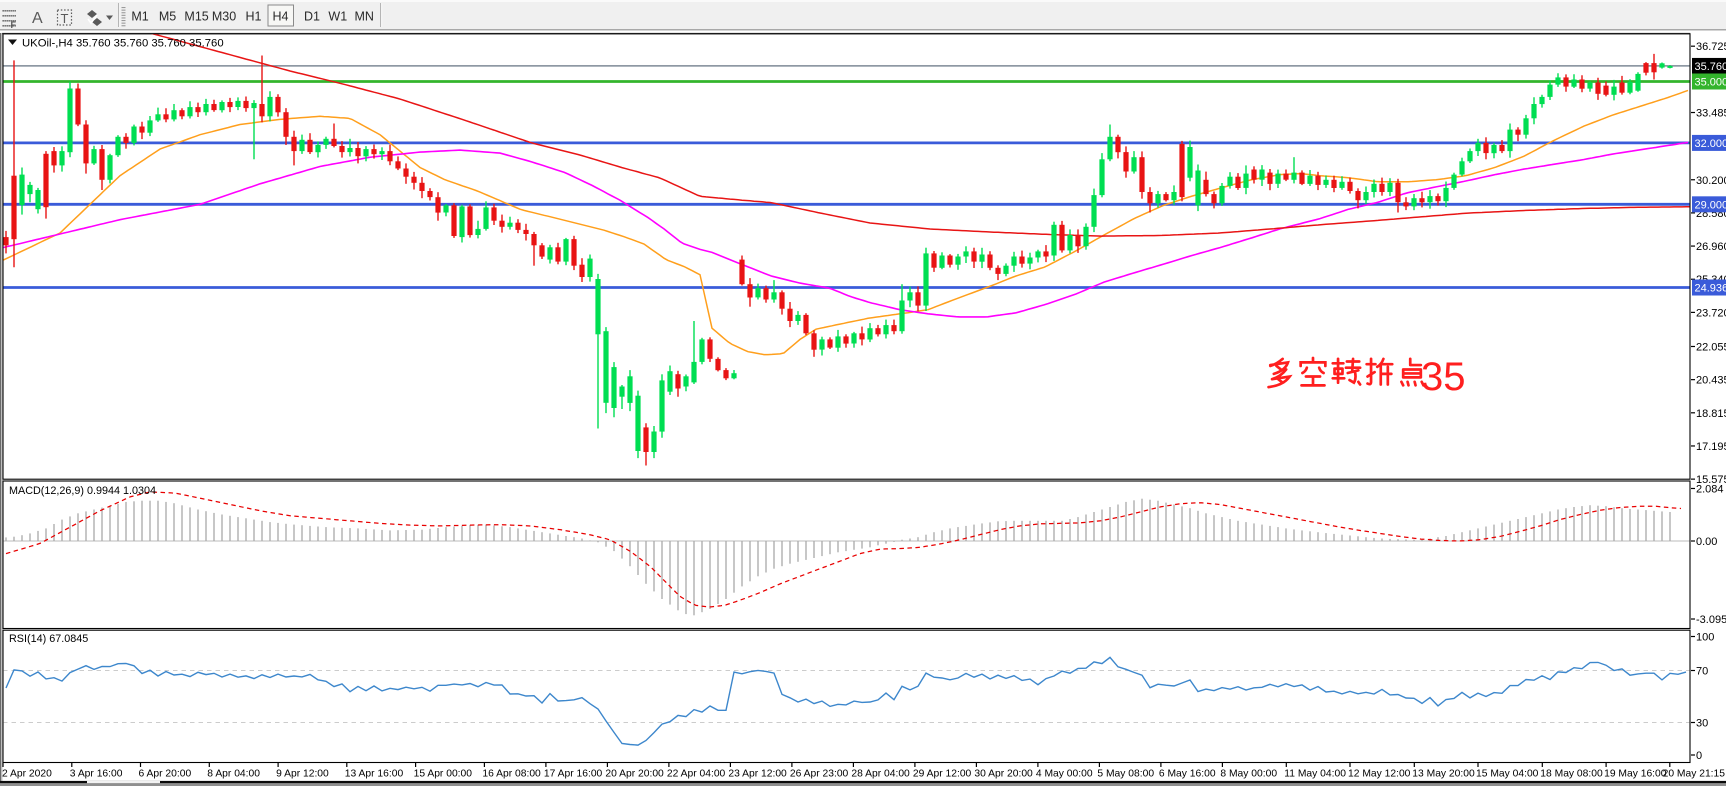 The width and height of the screenshot is (1726, 791). What do you see at coordinates (1702, 724) in the screenshot?
I see `svg-text: 30` at bounding box center [1702, 724].